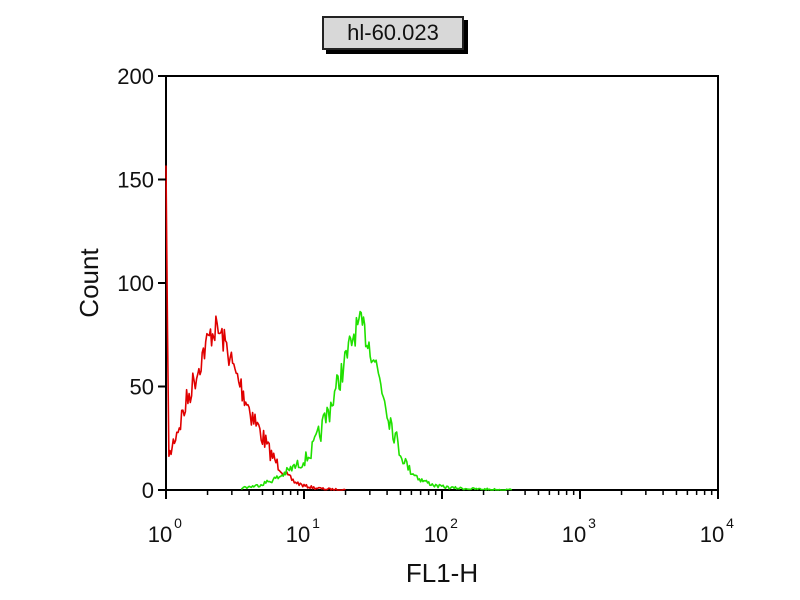 The image size is (800, 600). I want to click on y-tick-label: 100, so click(135, 283).